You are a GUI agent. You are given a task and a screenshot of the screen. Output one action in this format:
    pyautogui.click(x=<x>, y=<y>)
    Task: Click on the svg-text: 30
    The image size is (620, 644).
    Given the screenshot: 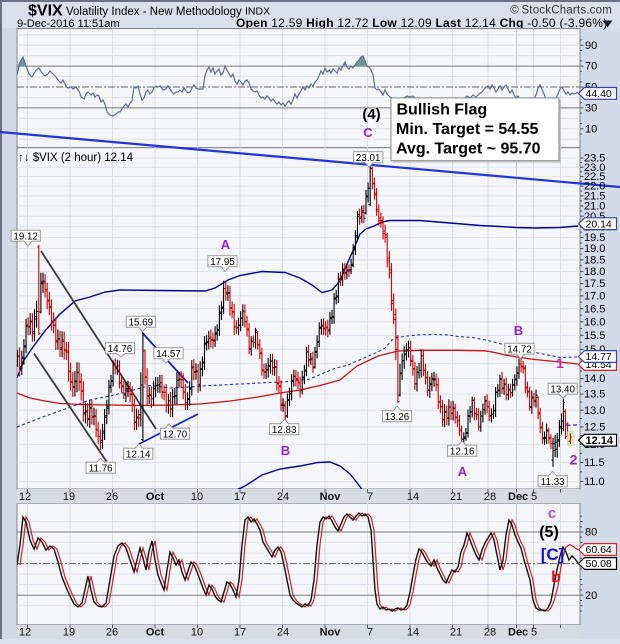 What is the action you would take?
    pyautogui.click(x=591, y=109)
    